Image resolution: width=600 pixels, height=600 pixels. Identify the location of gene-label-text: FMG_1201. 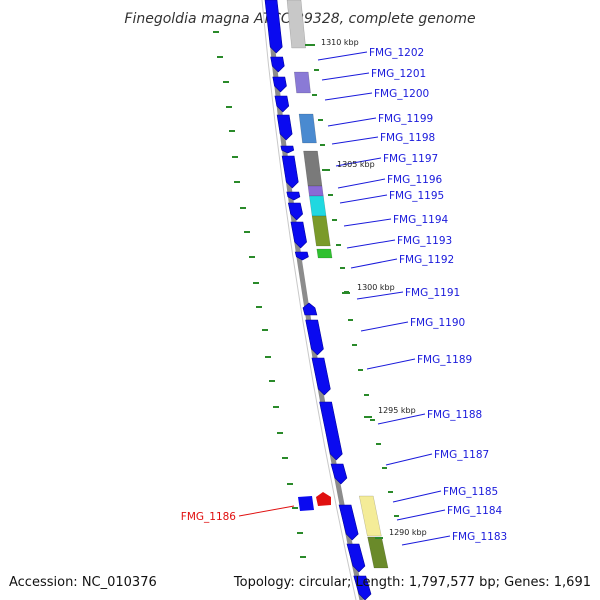
(398, 74).